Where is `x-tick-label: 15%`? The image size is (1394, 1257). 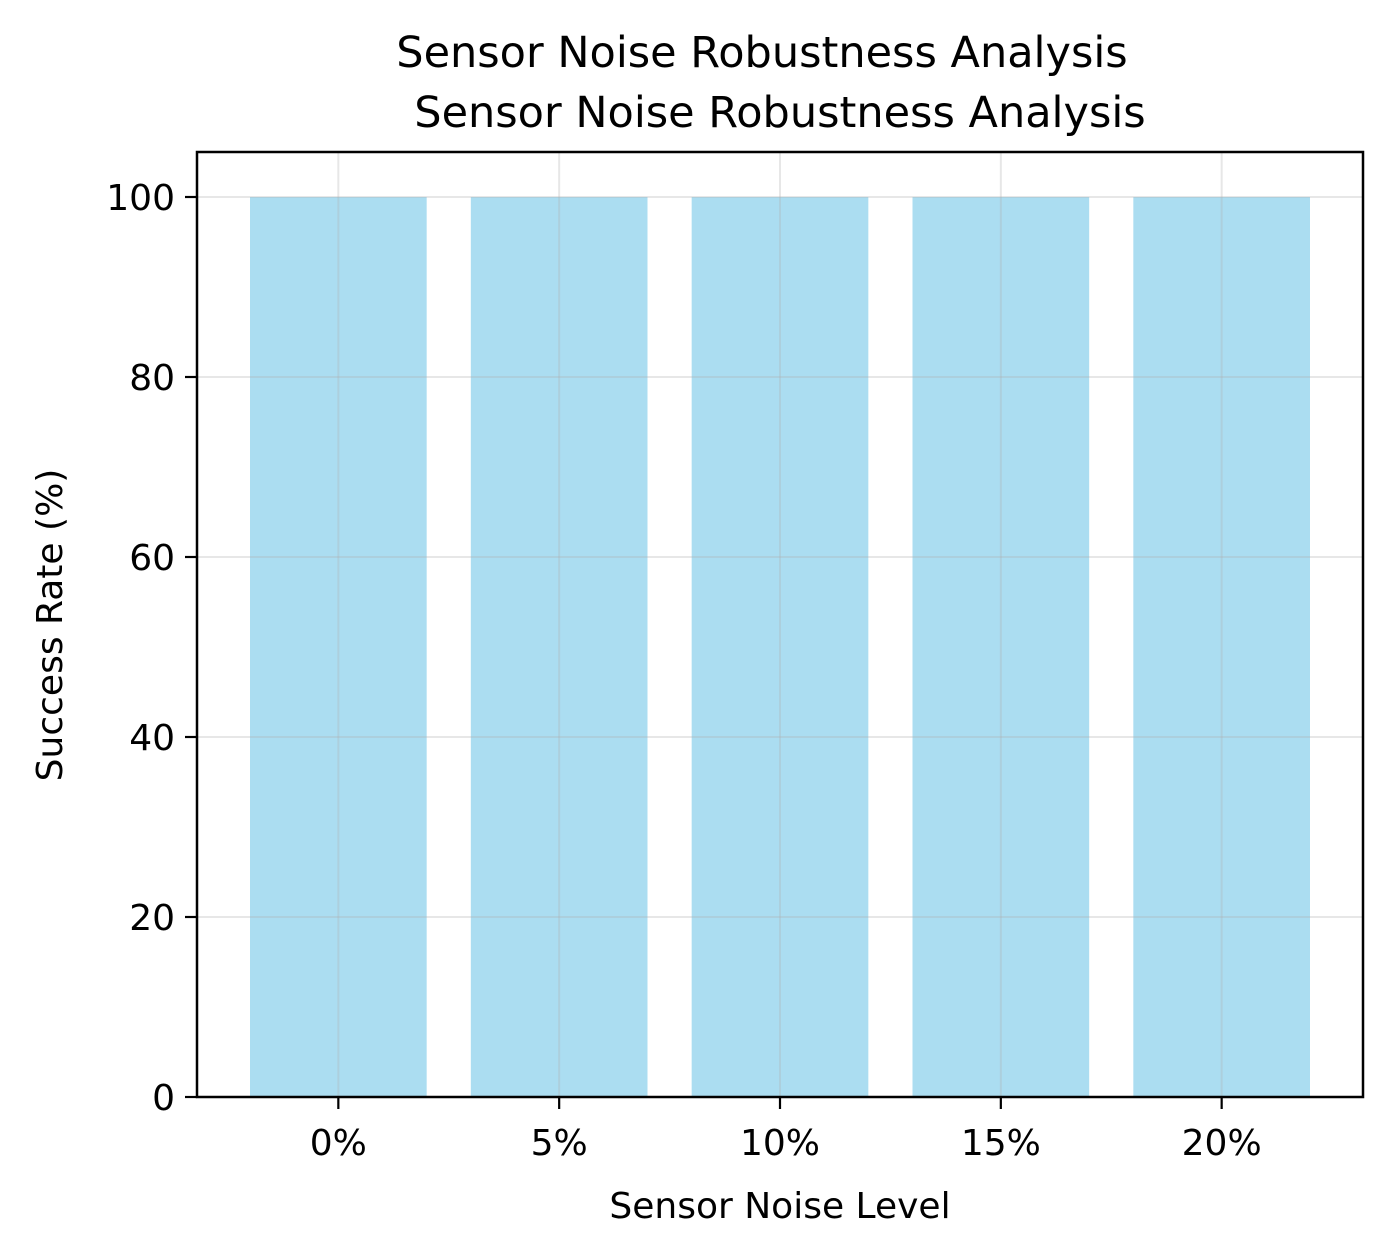 x-tick-label: 15% is located at coordinates (1001, 1143).